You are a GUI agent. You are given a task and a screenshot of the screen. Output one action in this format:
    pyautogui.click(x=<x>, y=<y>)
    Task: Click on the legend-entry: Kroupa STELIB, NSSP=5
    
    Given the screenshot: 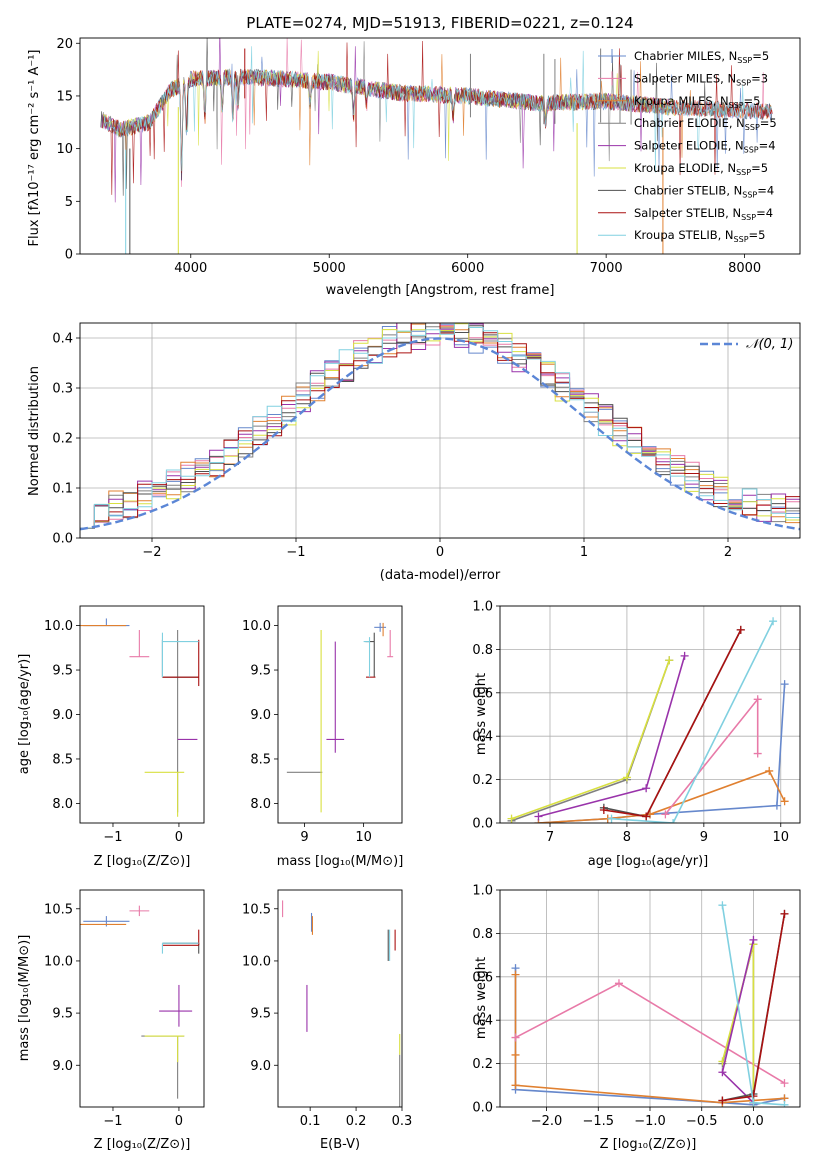 What is the action you would take?
    pyautogui.click(x=699, y=236)
    